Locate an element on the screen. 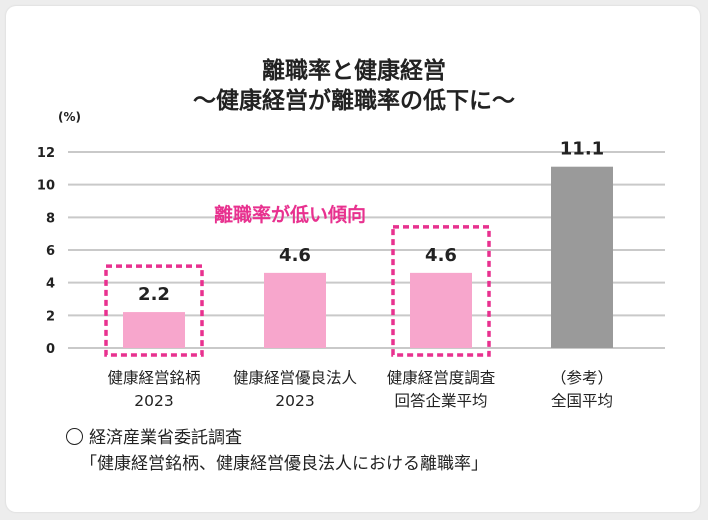  y-tick-label: 12 is located at coordinates (46, 153).